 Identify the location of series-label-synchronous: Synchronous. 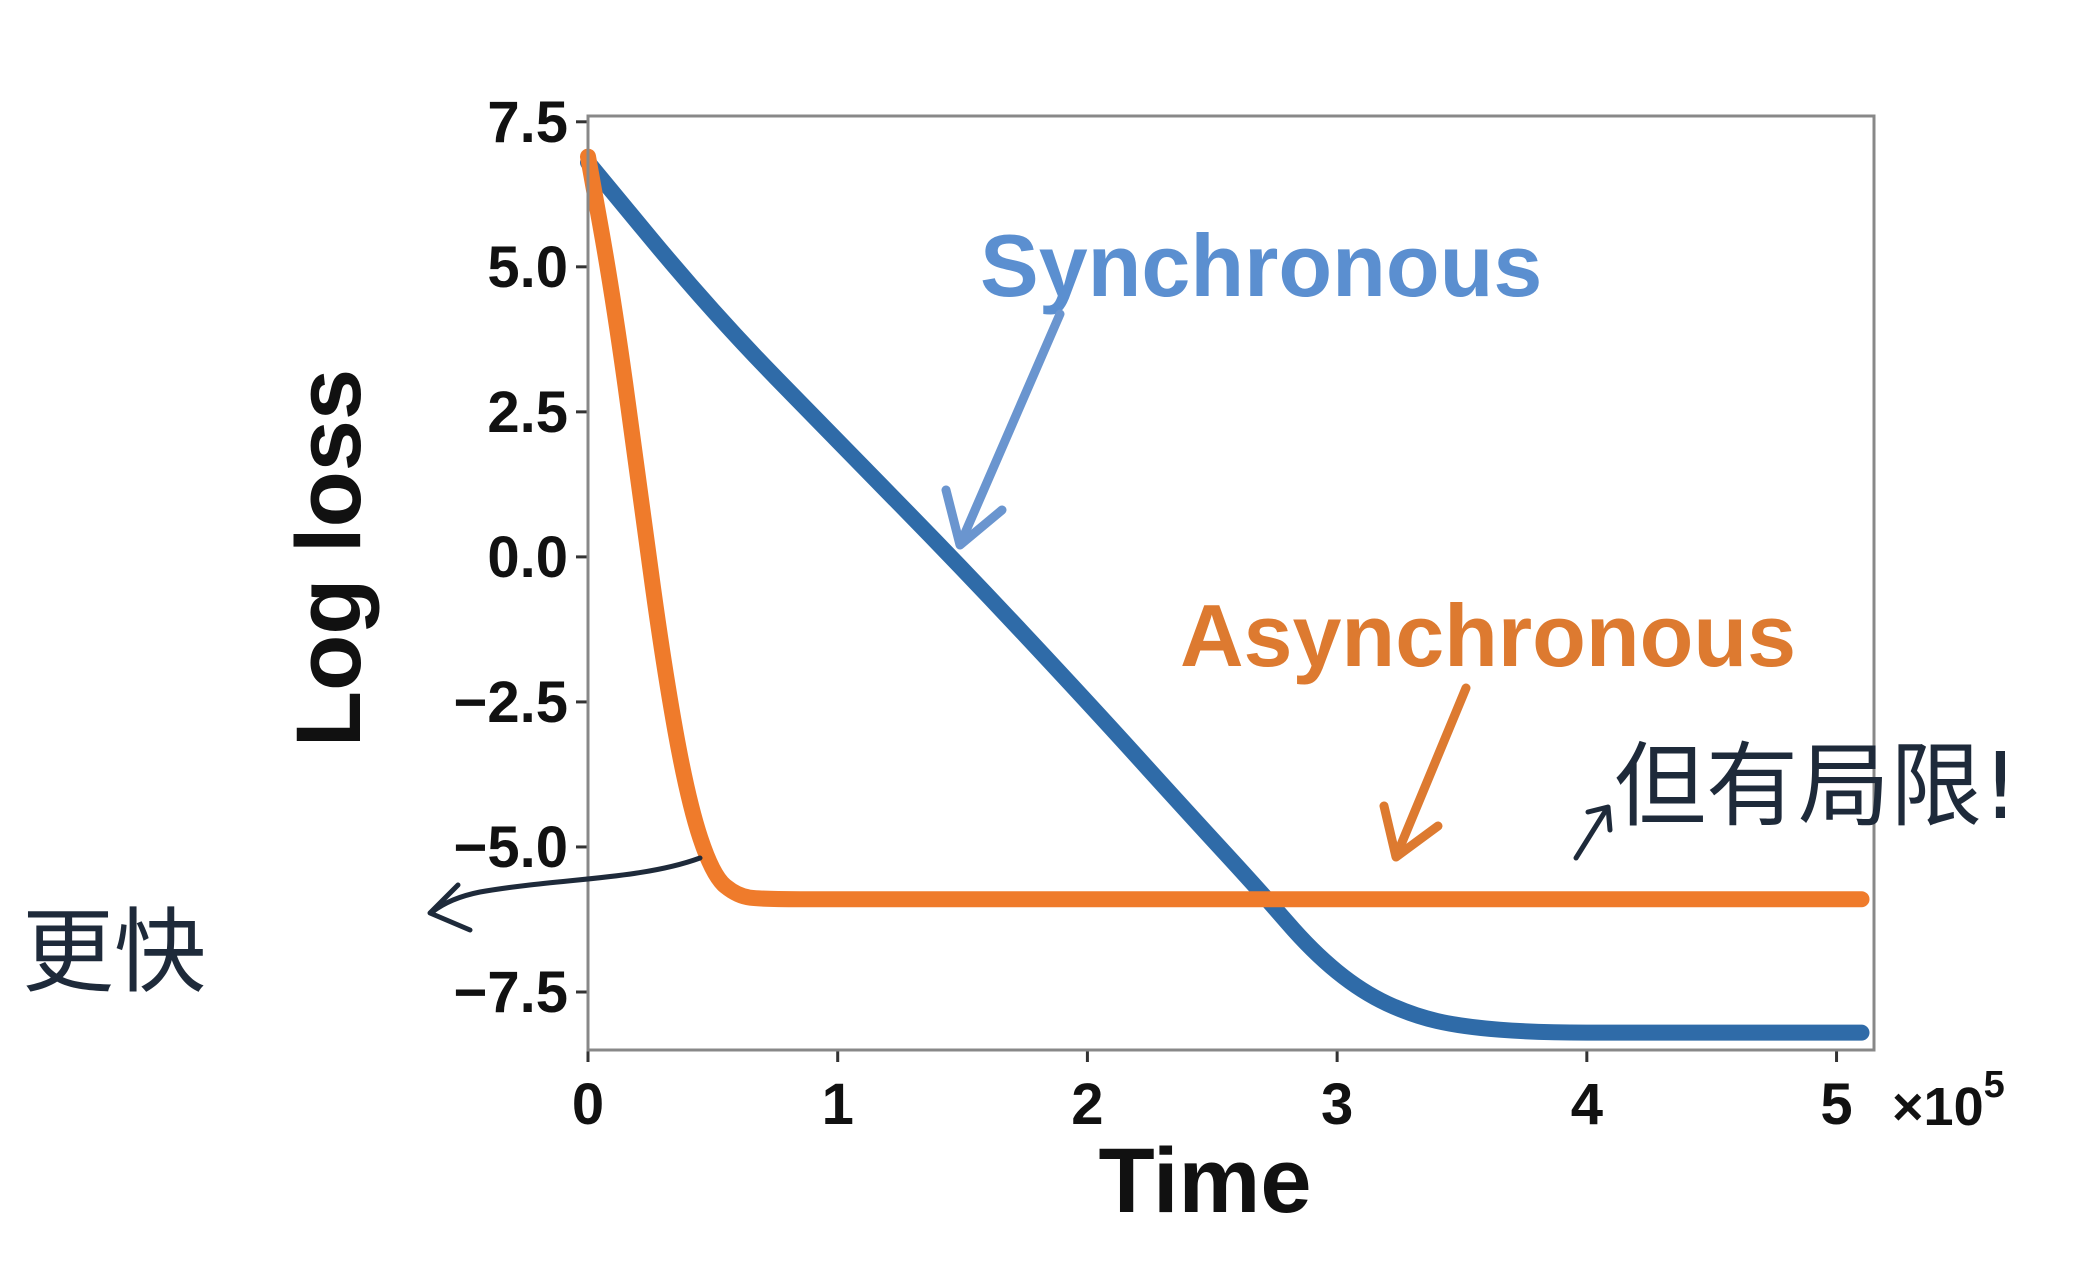
(1261, 265).